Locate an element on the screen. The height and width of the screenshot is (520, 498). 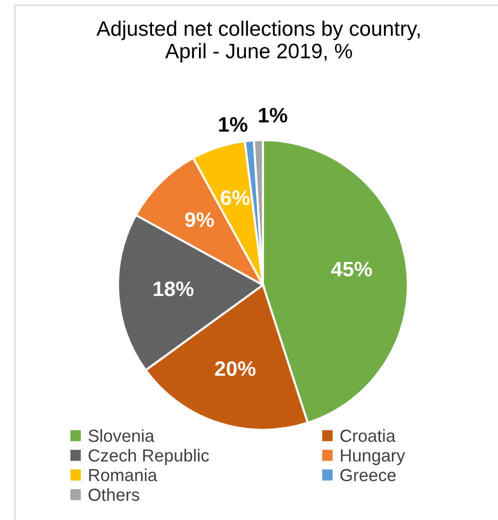
data-label: 6% is located at coordinates (235, 198).